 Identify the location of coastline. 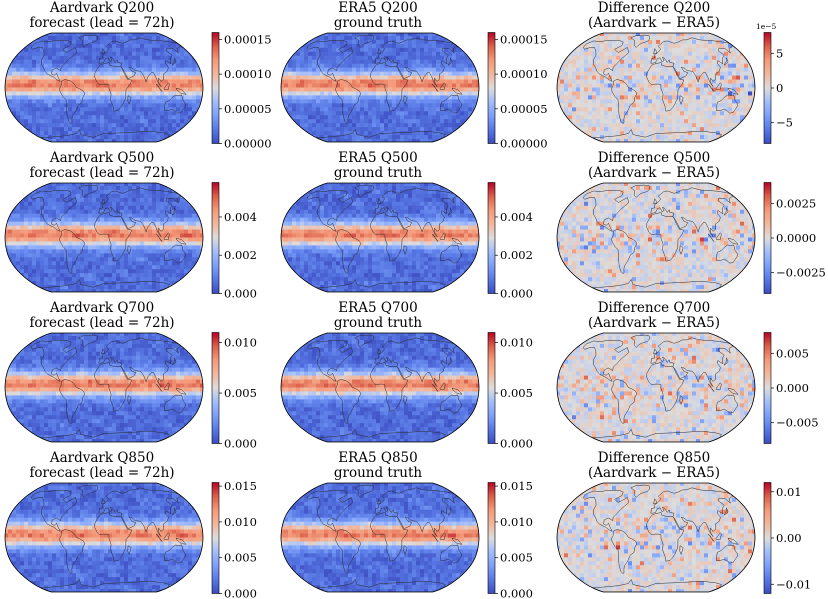
(733, 91).